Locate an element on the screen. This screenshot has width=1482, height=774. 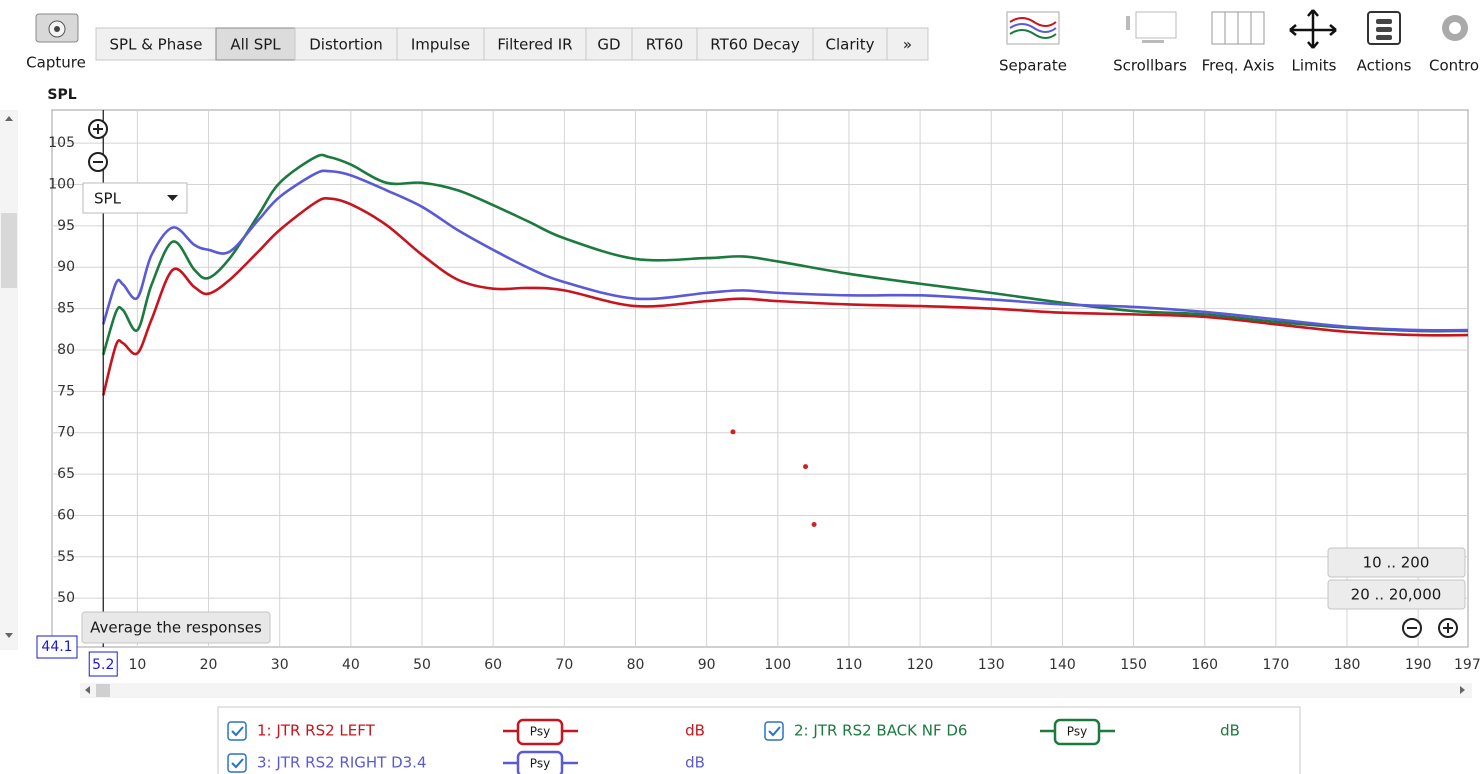
range-button-label: 20 .. 20,000 is located at coordinates (1396, 595).